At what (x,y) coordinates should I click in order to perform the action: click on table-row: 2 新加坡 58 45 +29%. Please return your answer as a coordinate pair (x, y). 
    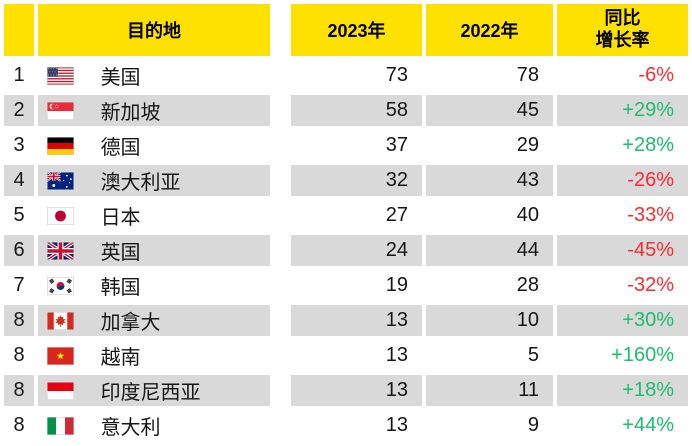
    Looking at the image, I should click on (346, 110).